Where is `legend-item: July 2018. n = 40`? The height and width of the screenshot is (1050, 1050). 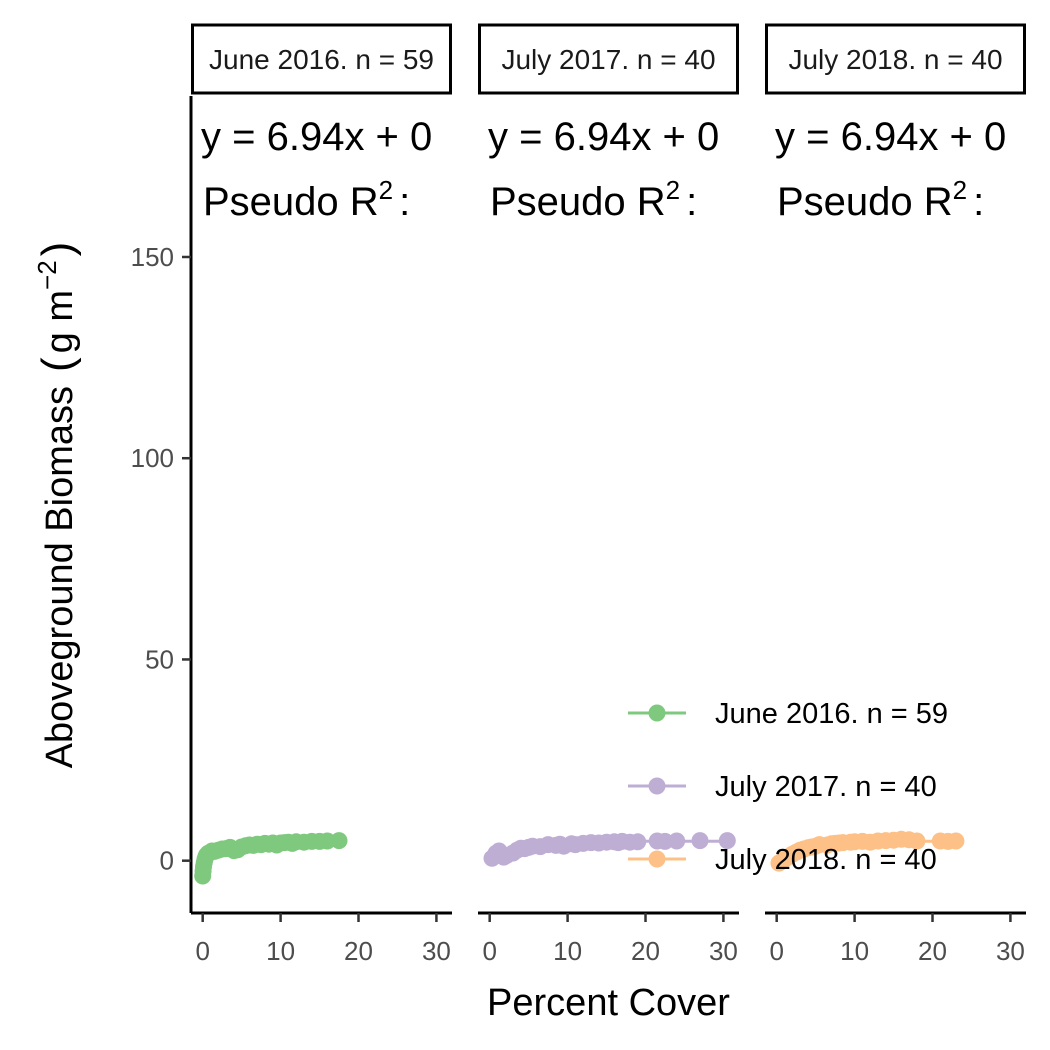 legend-item: July 2018. n = 40 is located at coordinates (782, 860).